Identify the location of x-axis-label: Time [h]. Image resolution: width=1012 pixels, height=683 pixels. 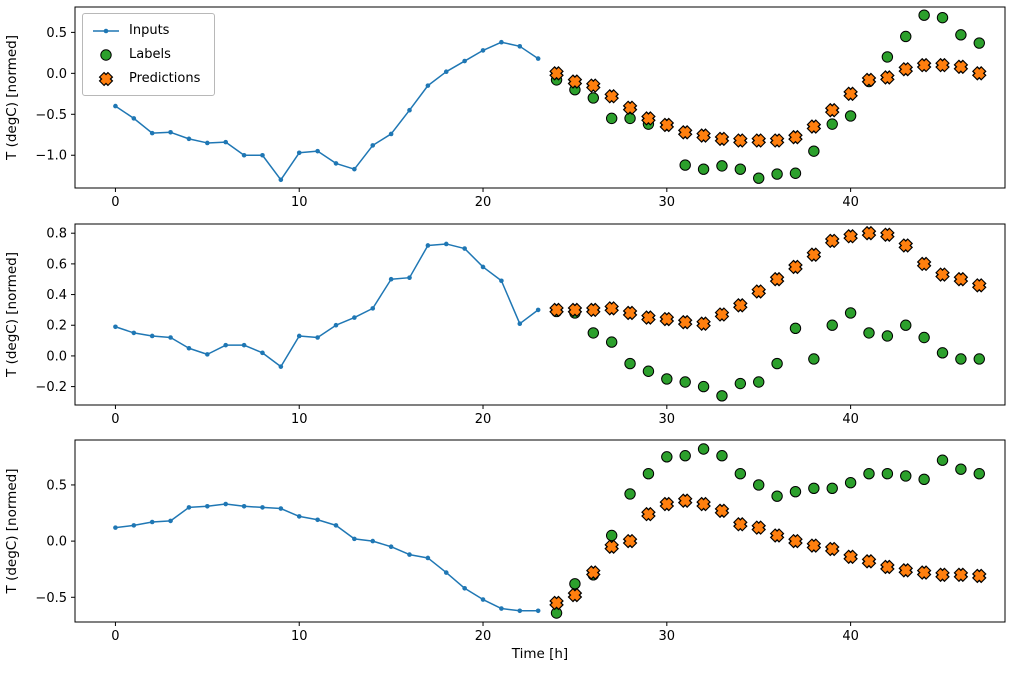
(539, 654).